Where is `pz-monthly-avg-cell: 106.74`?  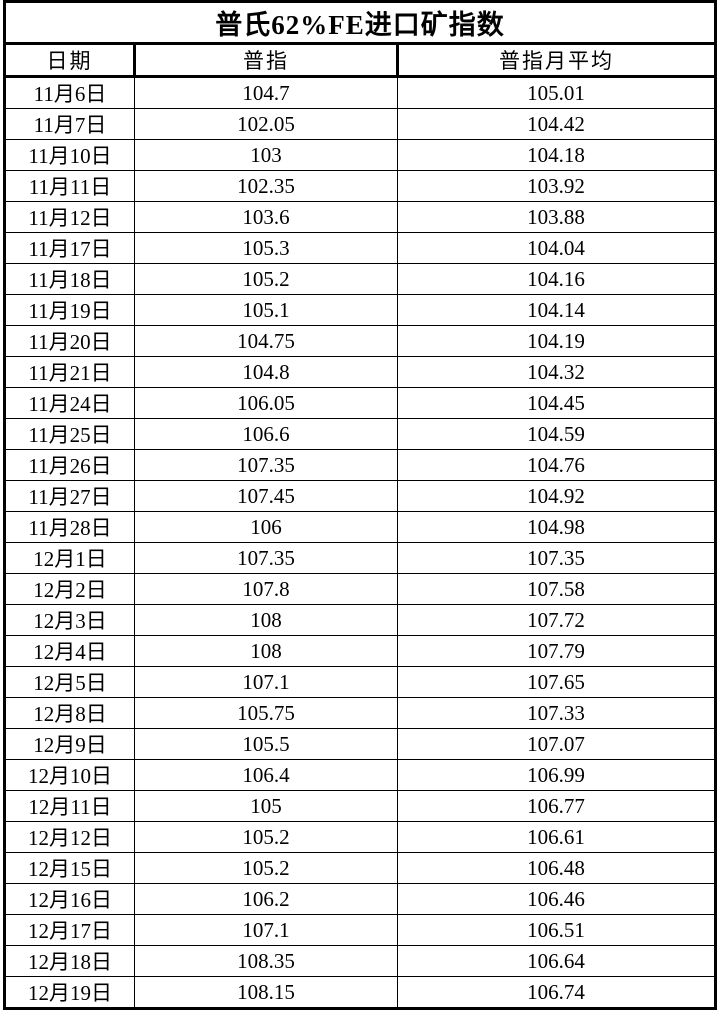 pz-monthly-avg-cell: 106.74 is located at coordinates (556, 992).